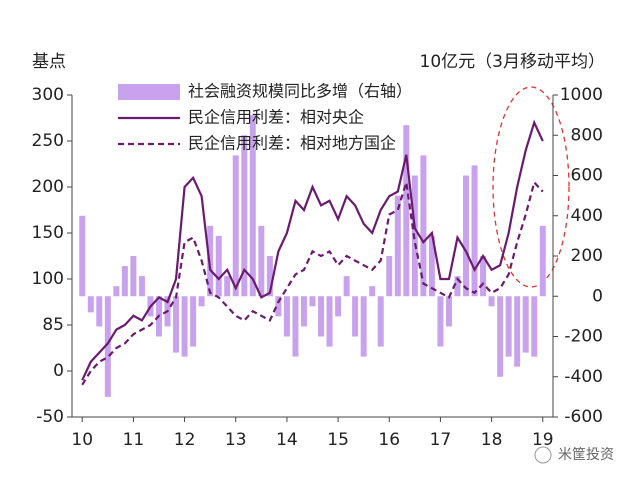  Describe the element at coordinates (543, 440) in the screenshot. I see `x-tick-label: 19` at that location.